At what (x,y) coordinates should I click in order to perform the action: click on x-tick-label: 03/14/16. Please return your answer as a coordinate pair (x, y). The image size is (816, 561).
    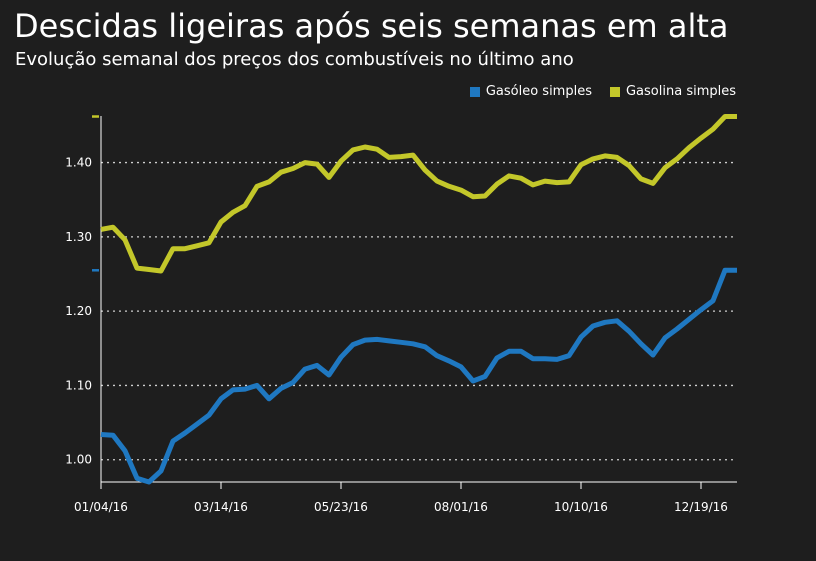
    Looking at the image, I should click on (221, 507).